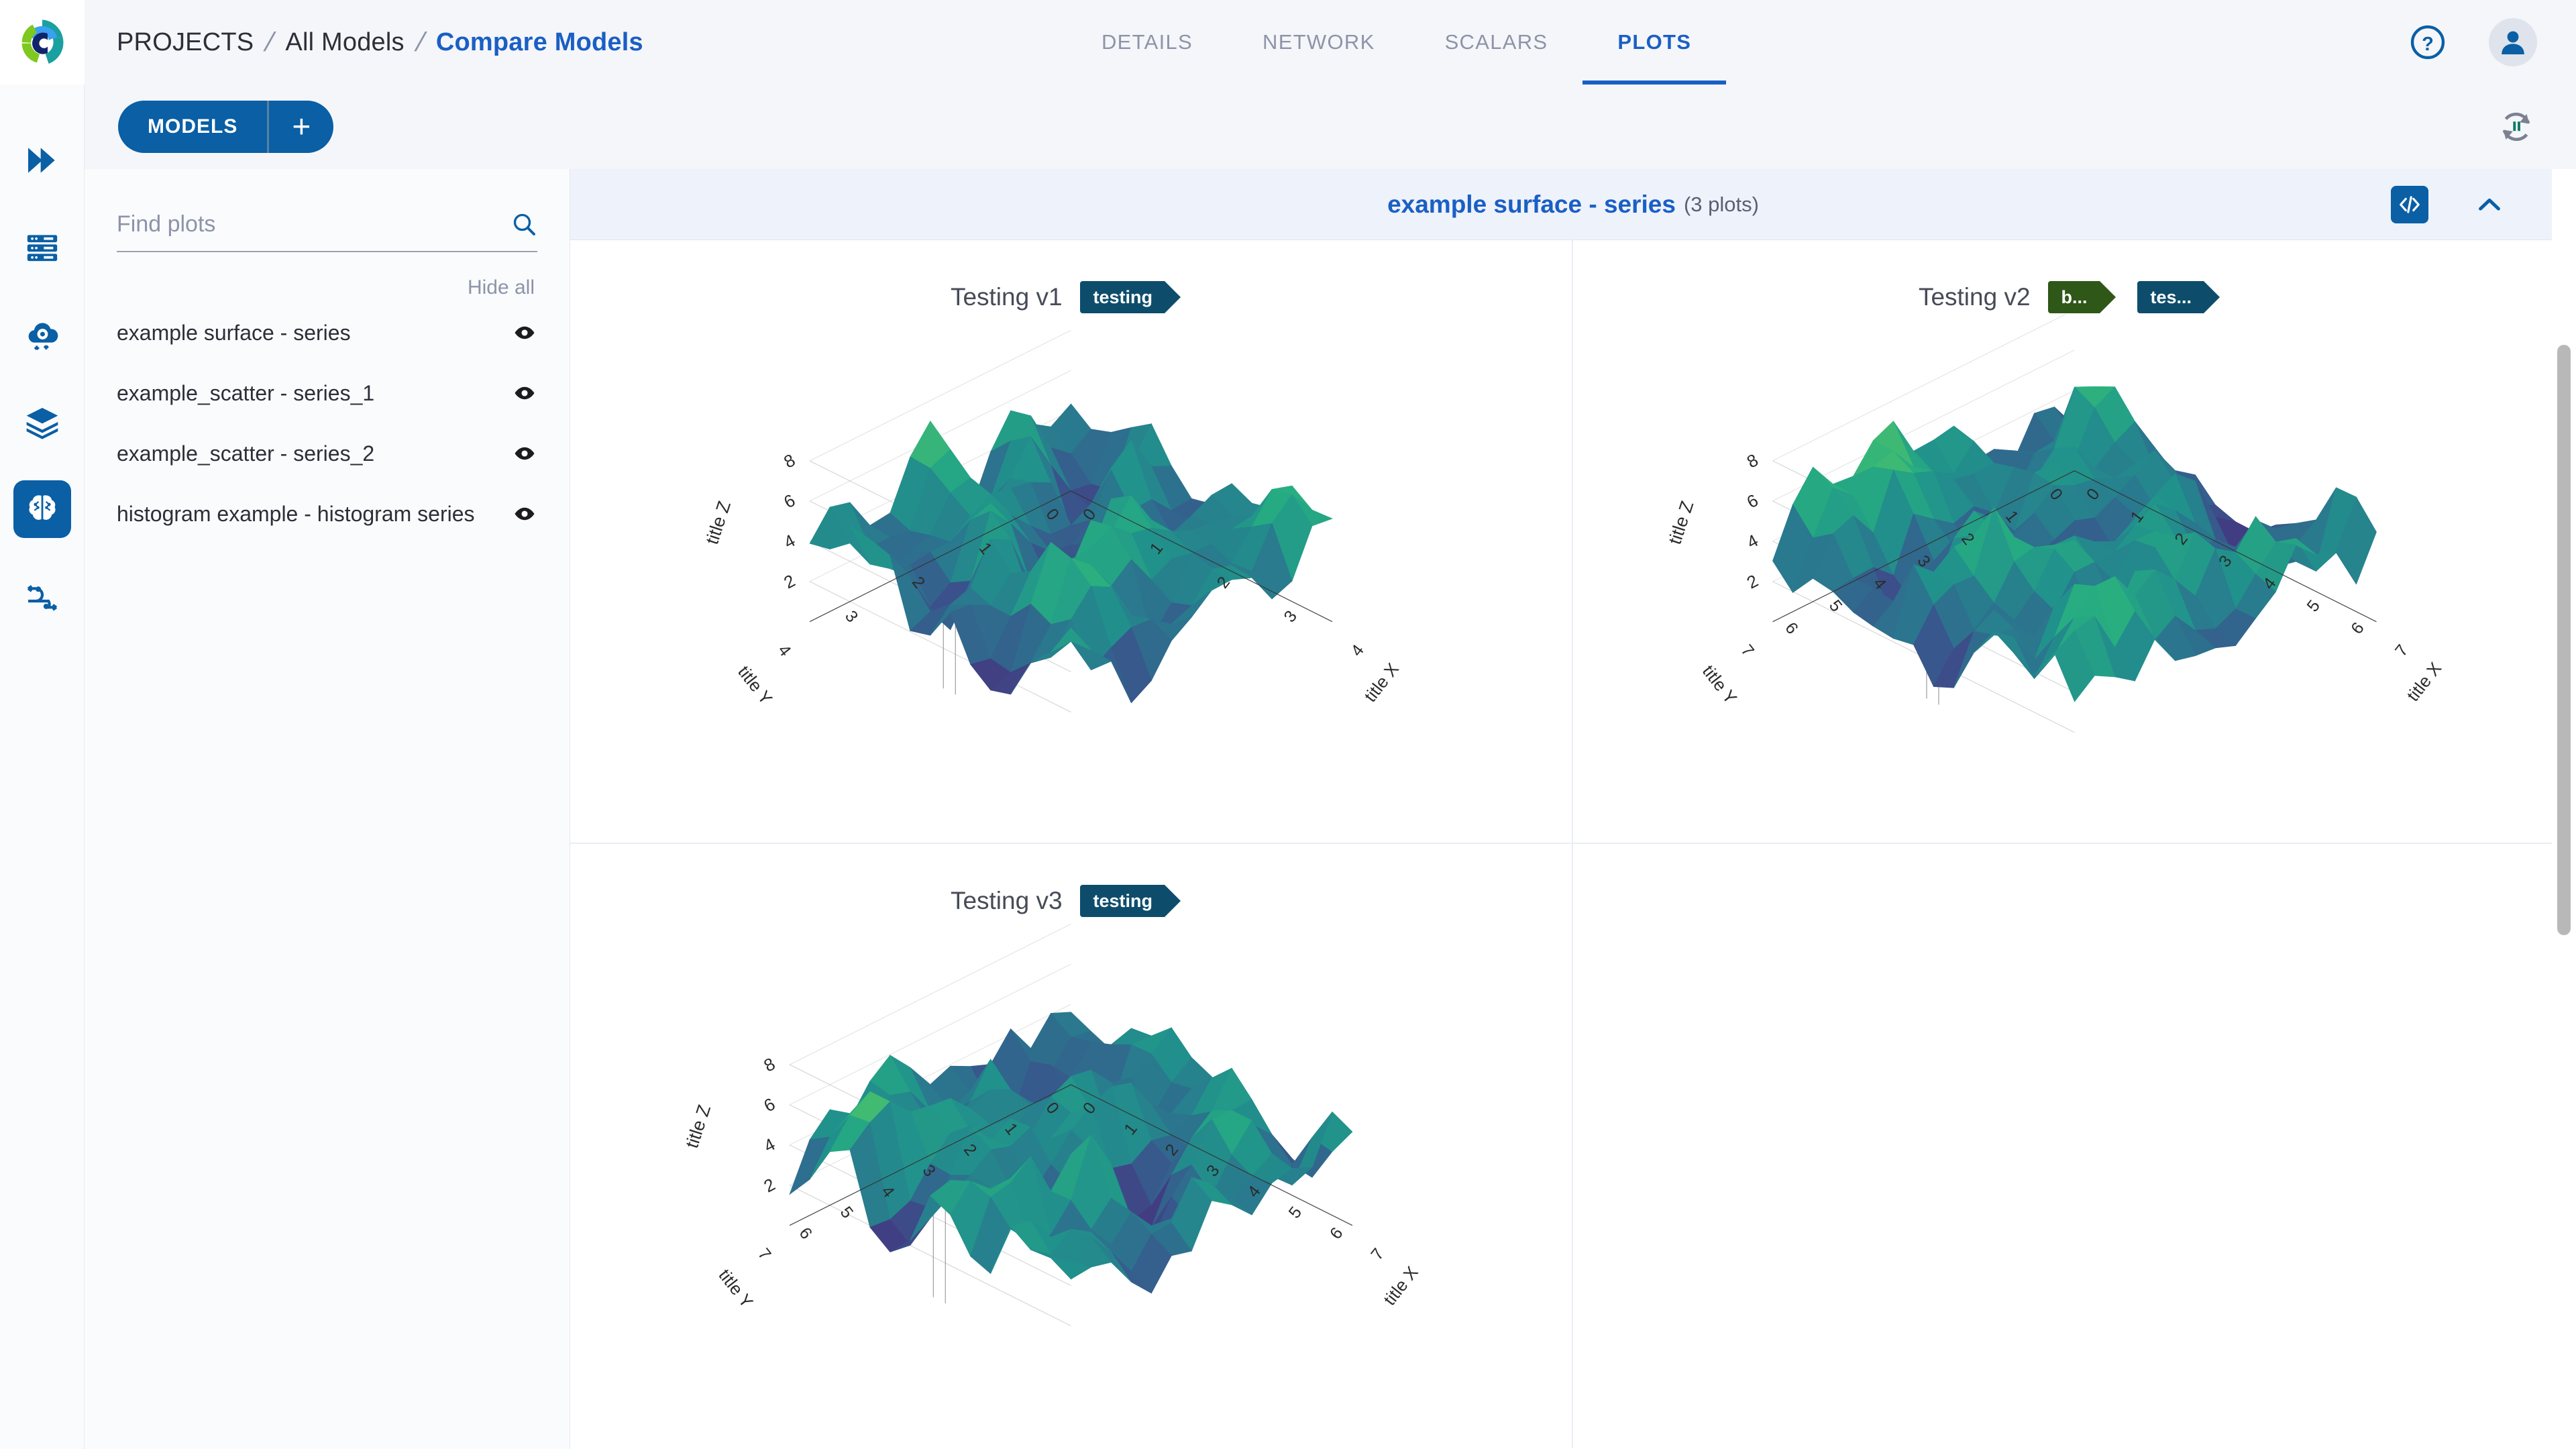 The width and height of the screenshot is (2576, 1449). I want to click on auto-refresh-button, so click(2516, 127).